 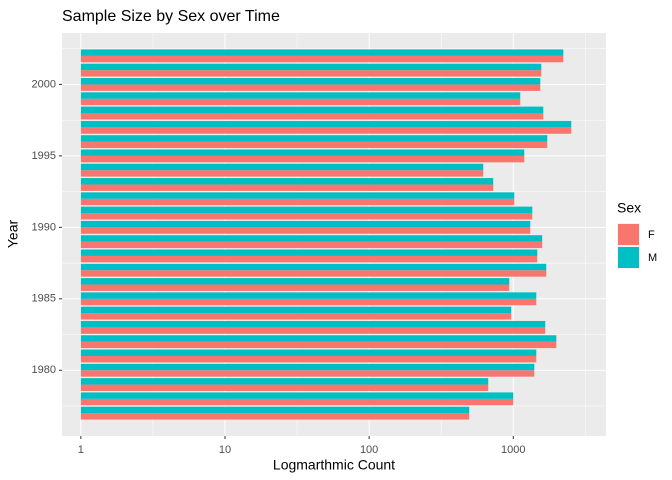 What do you see at coordinates (44, 370) in the screenshot?
I see `y-tick-label: 1980` at bounding box center [44, 370].